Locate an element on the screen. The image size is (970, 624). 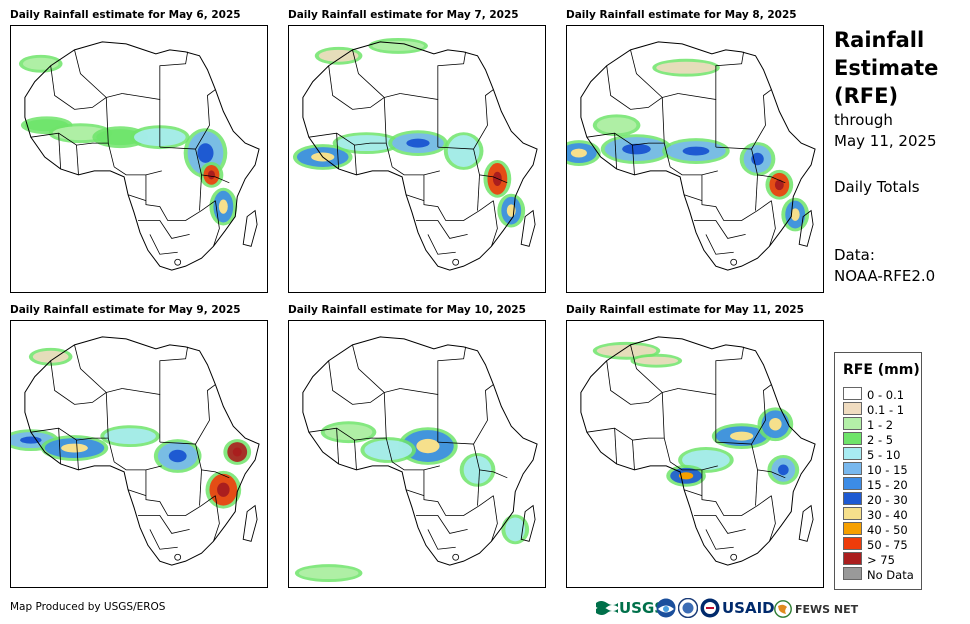
panel-title-may-9: Daily Rainfall estimate for May 9, 2025 is located at coordinates (125, 310).